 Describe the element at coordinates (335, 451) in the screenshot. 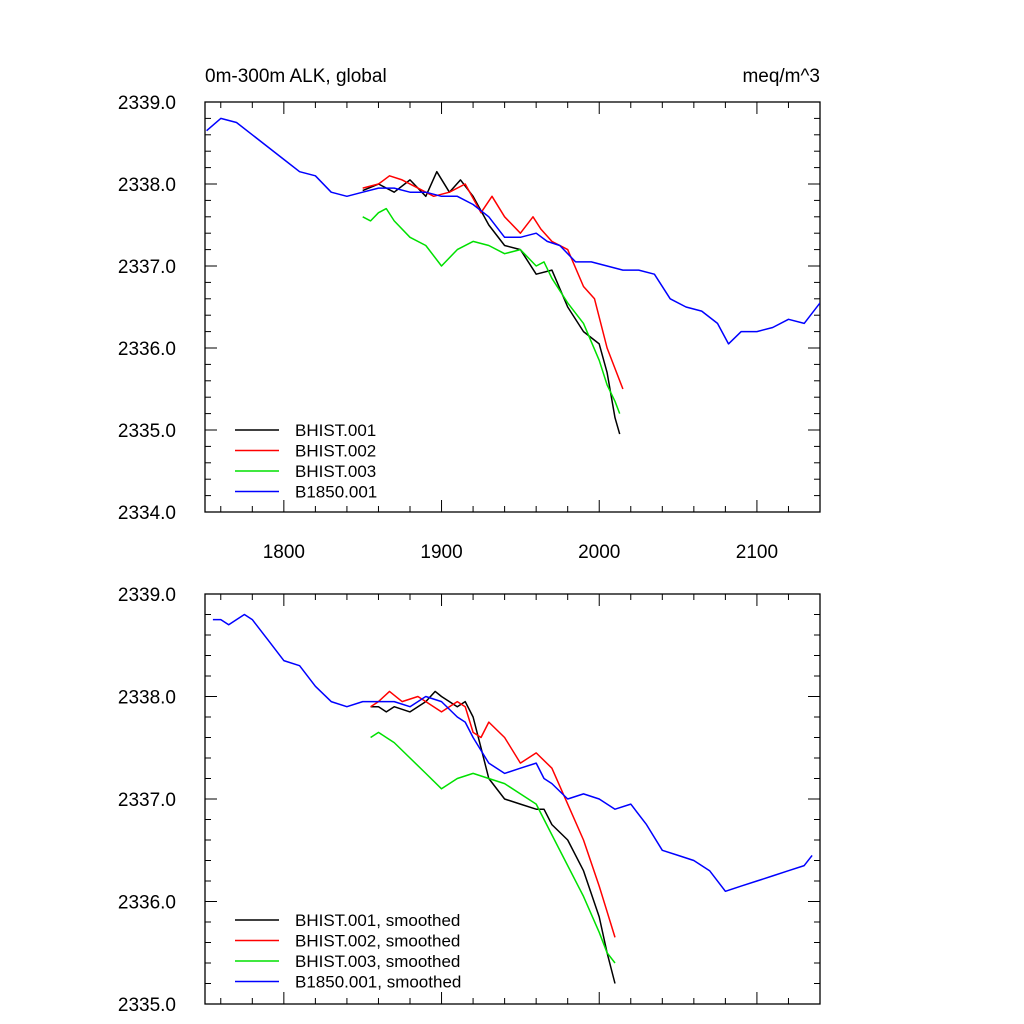

I see `legend-label: BHIST.002` at that location.